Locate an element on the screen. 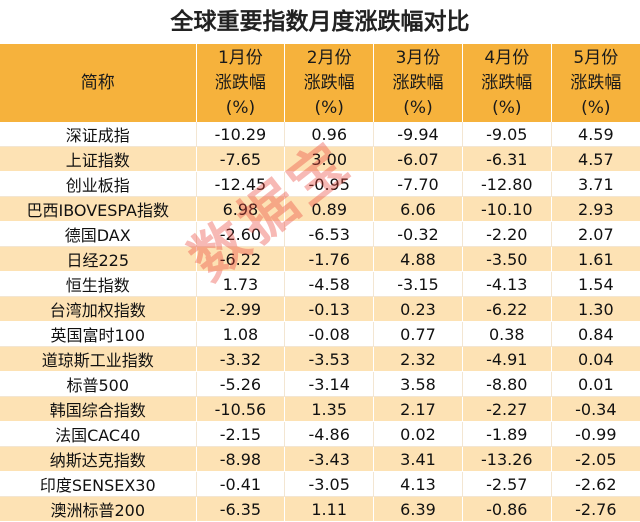 Image resolution: width=640 pixels, height=522 pixels. change-cell-month-1: -8.98 is located at coordinates (241, 459).